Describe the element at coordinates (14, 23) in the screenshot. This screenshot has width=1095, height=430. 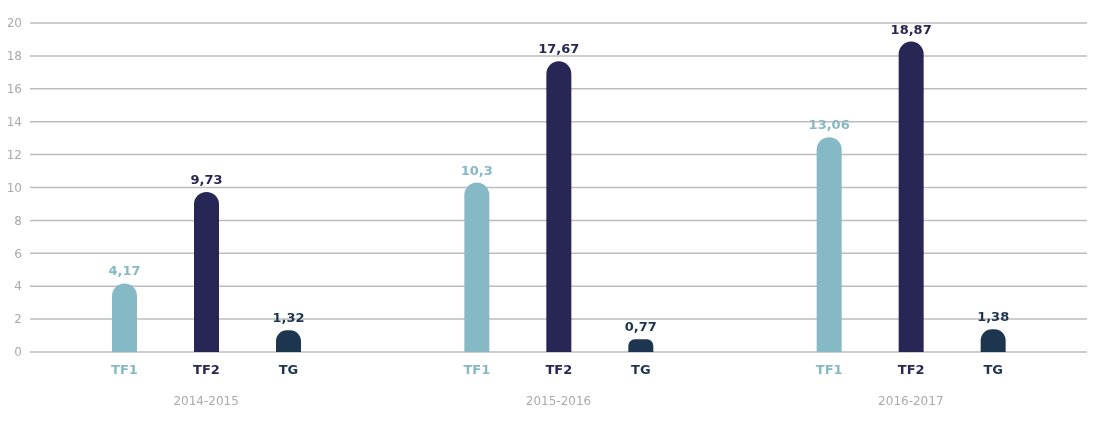
I see `y-tick-label: 20` at that location.